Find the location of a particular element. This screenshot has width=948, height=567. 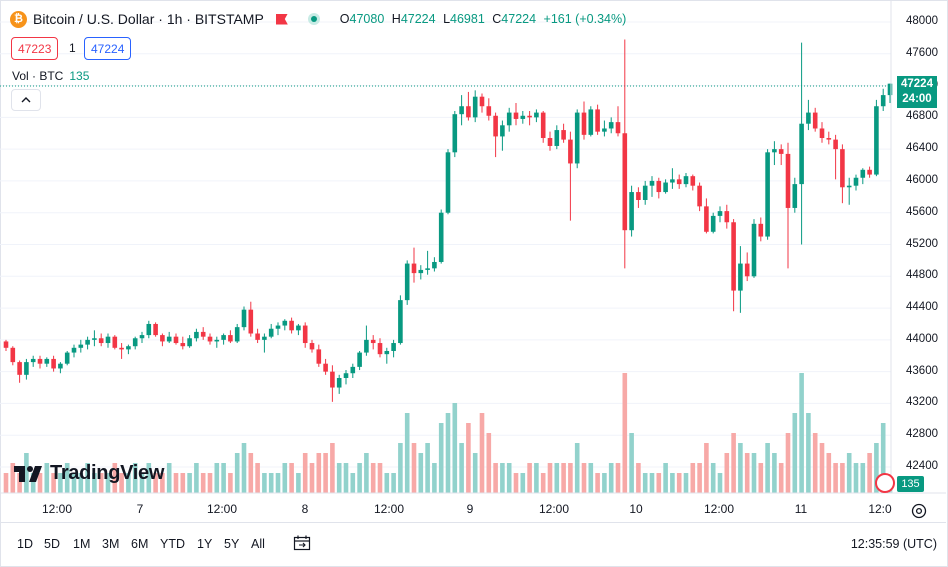

volume-legend: Vol · BTC 135 is located at coordinates (51, 76).